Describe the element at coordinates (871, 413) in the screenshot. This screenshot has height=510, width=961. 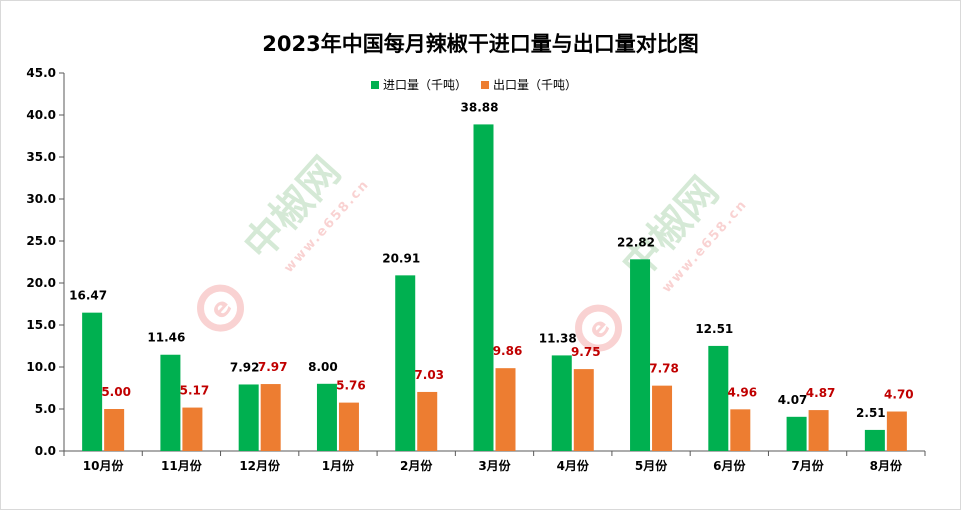
I see `import-data-label: 2.51` at that location.